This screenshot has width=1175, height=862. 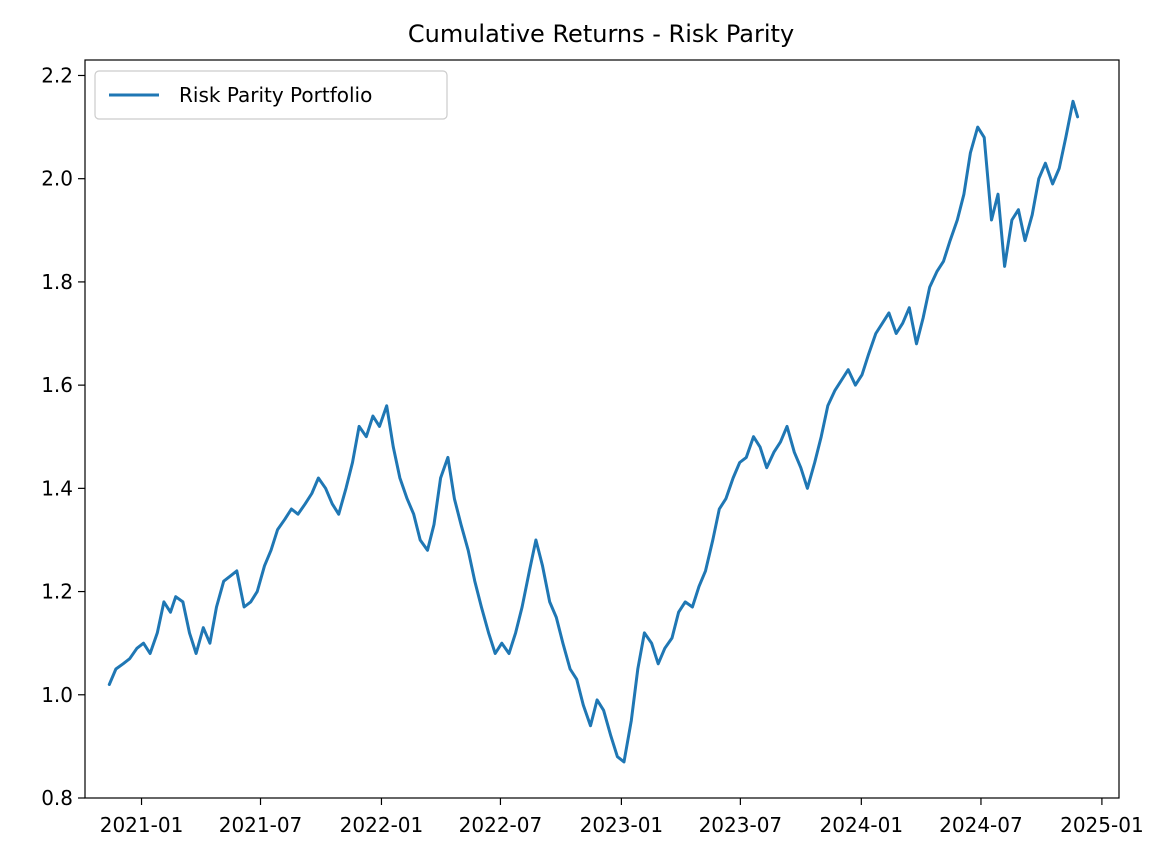 I want to click on x-tick-label: 2024-07, so click(x=981, y=825).